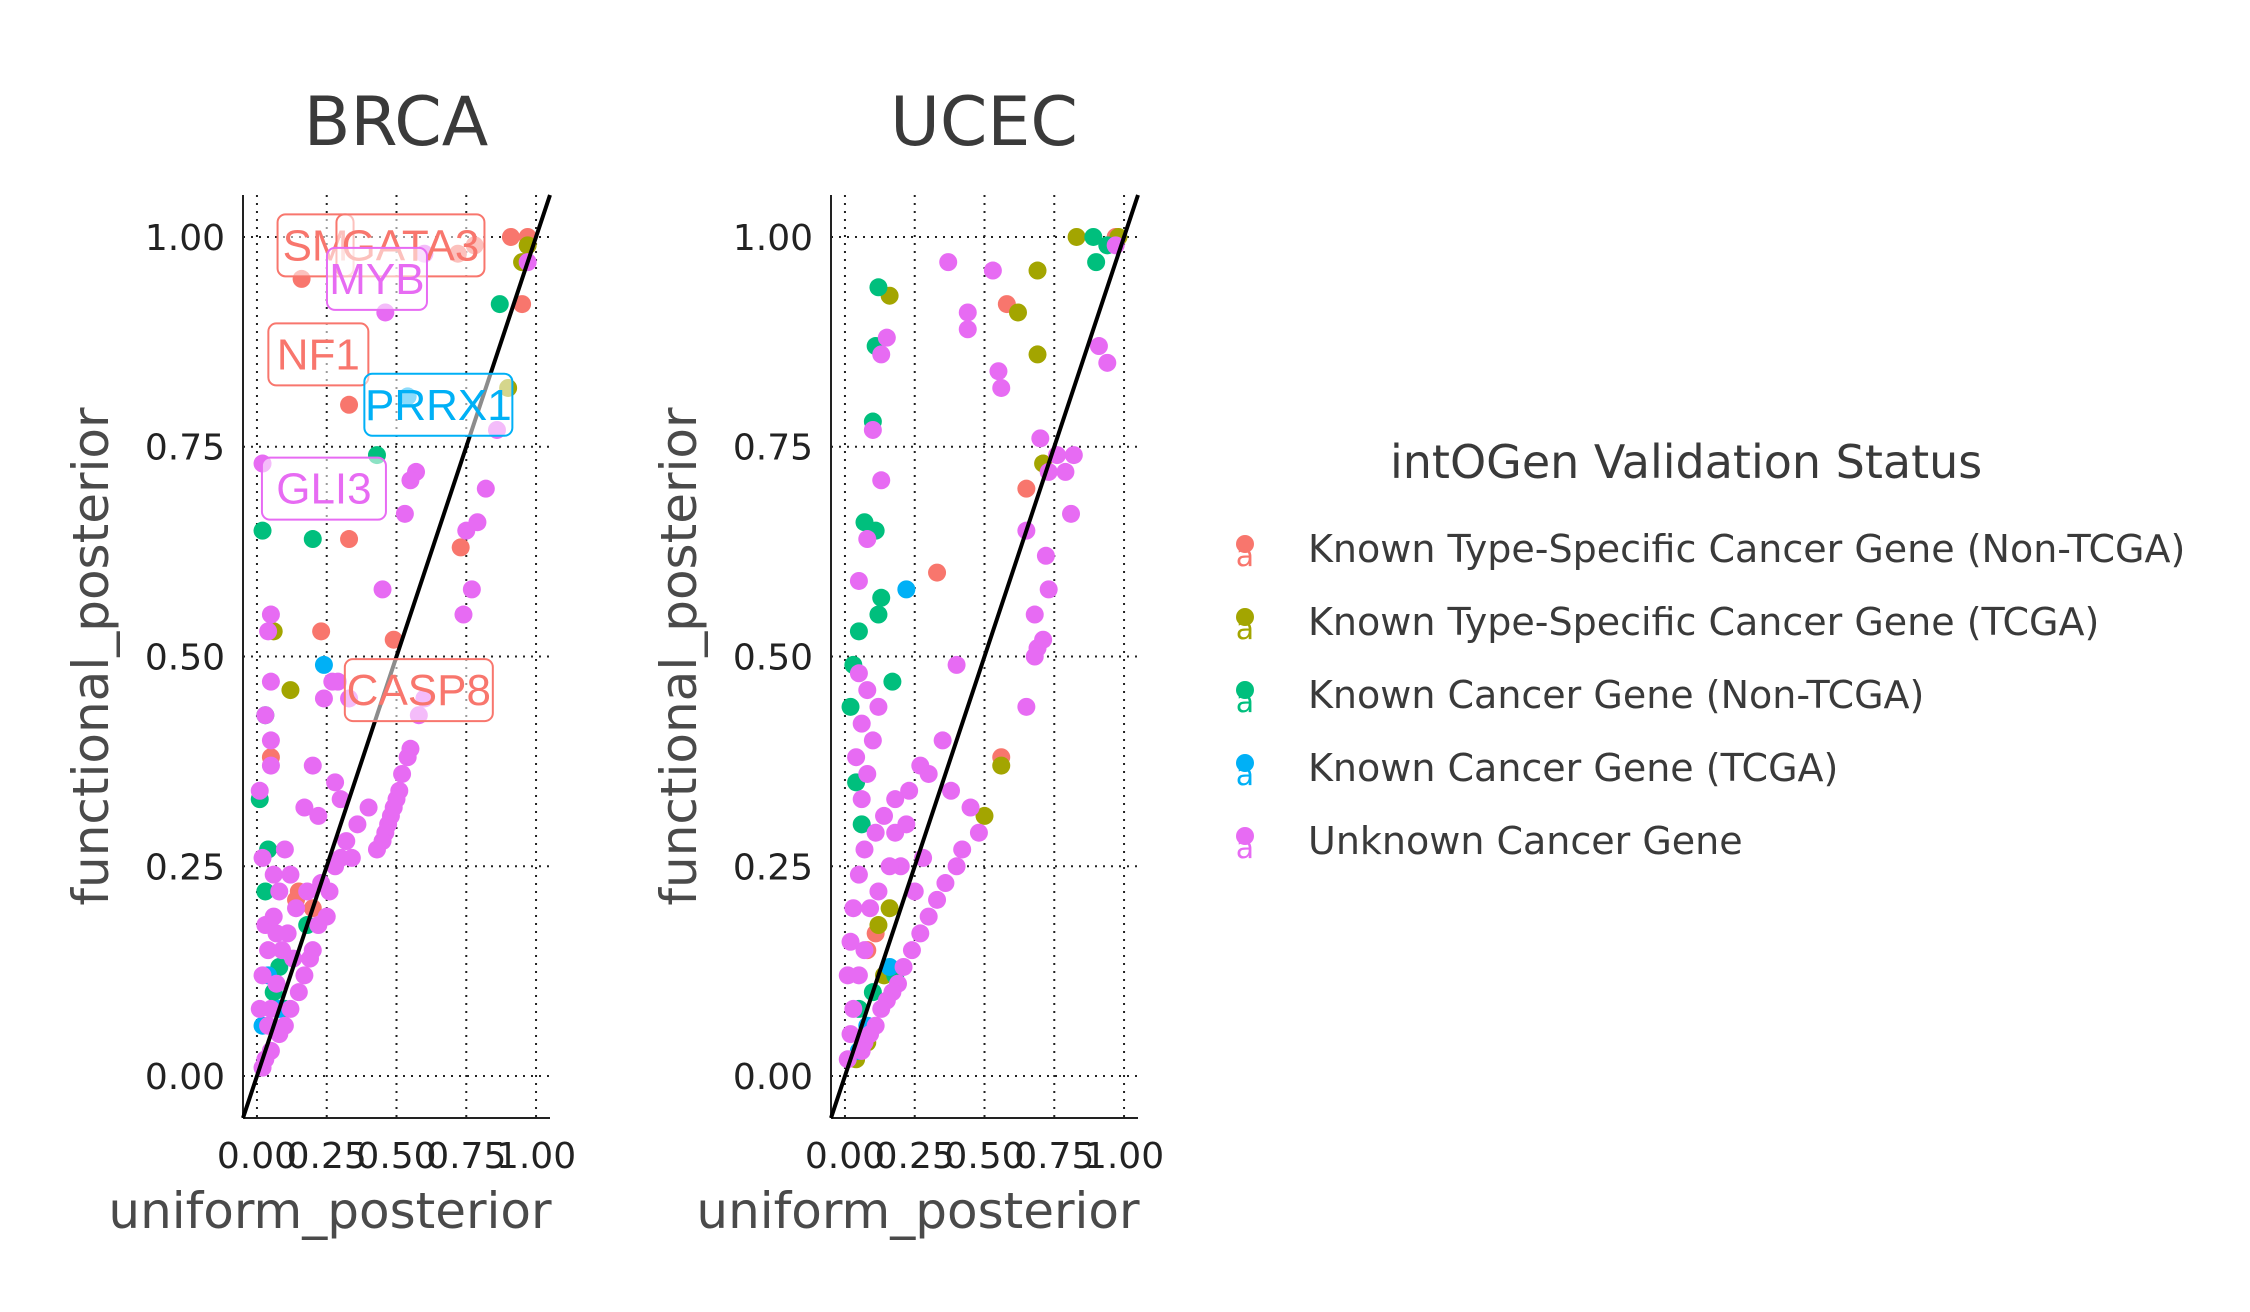 The image size is (2250, 1312). Describe the element at coordinates (773, 448) in the screenshot. I see `y-tick-label: 0.75` at that location.